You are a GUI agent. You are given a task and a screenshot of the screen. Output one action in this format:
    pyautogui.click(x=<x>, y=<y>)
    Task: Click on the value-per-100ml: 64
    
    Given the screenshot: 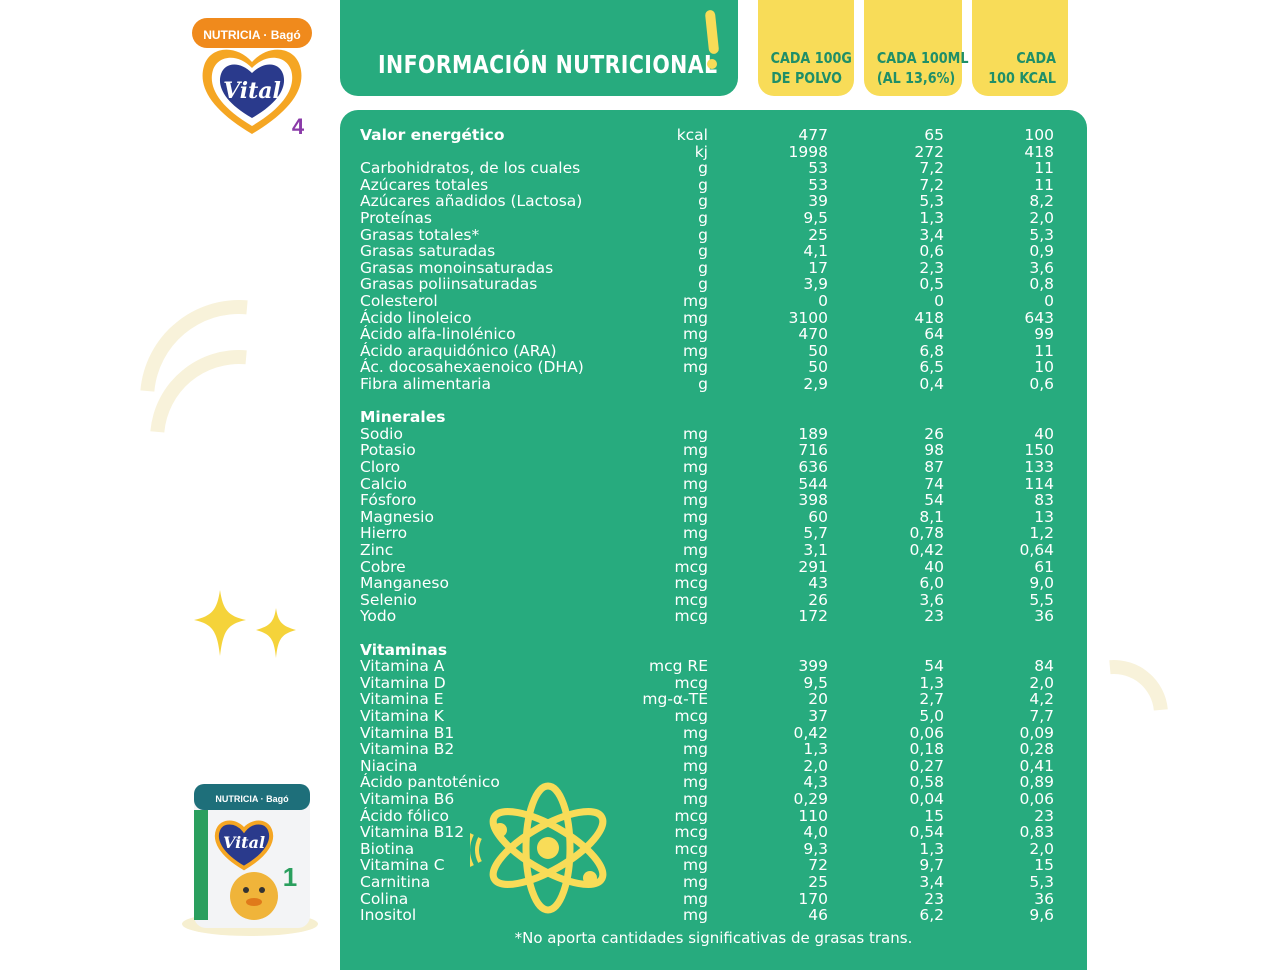 What is the action you would take?
    pyautogui.click(x=934, y=334)
    